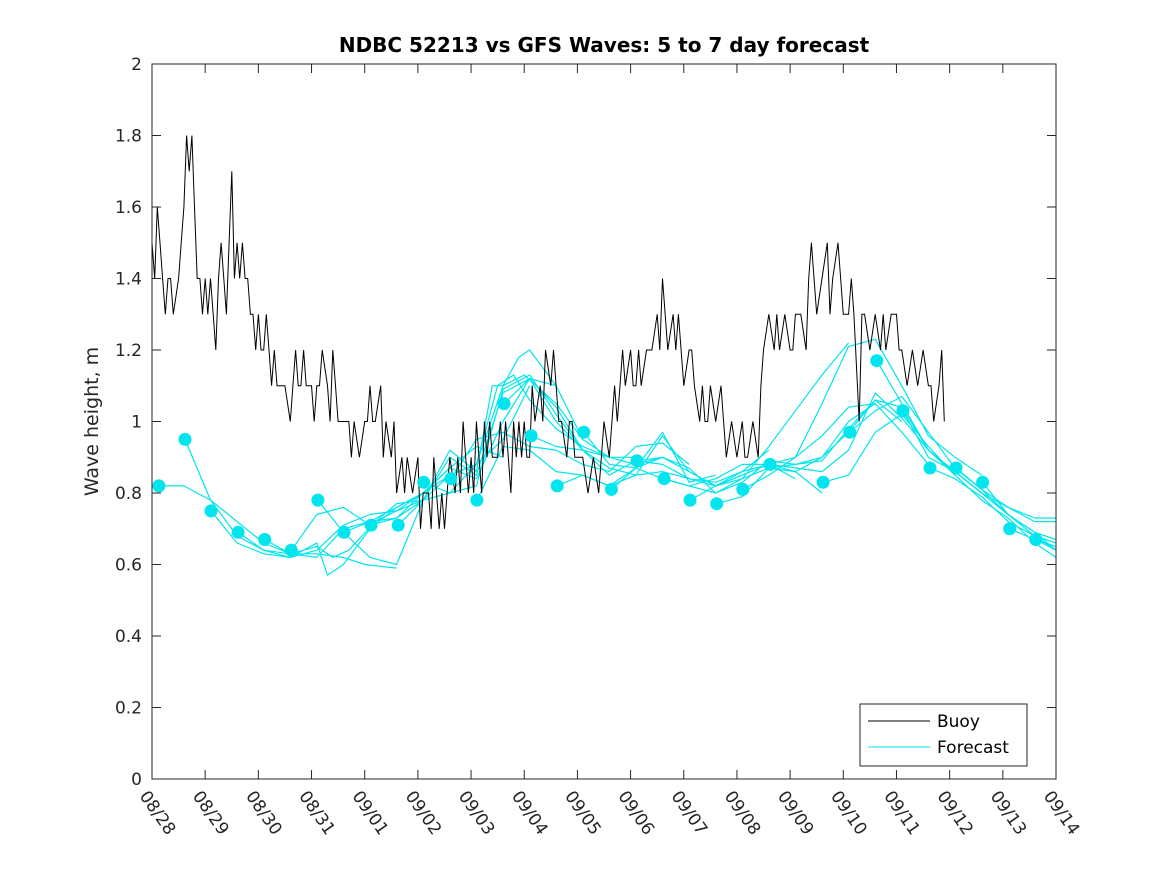  What do you see at coordinates (128, 208) in the screenshot?
I see `y-tick-label: 1.6` at bounding box center [128, 208].